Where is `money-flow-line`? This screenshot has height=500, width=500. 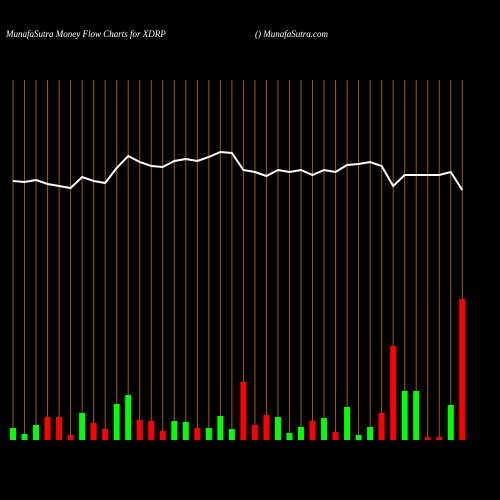
money-flow-line is located at coordinates (238, 170).